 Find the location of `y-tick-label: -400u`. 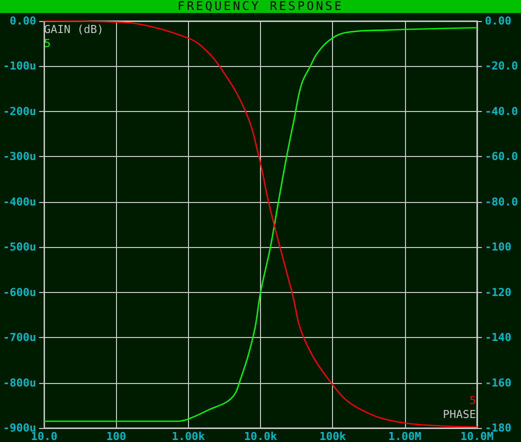

y-tick-label: -400u is located at coordinates (19, 201).